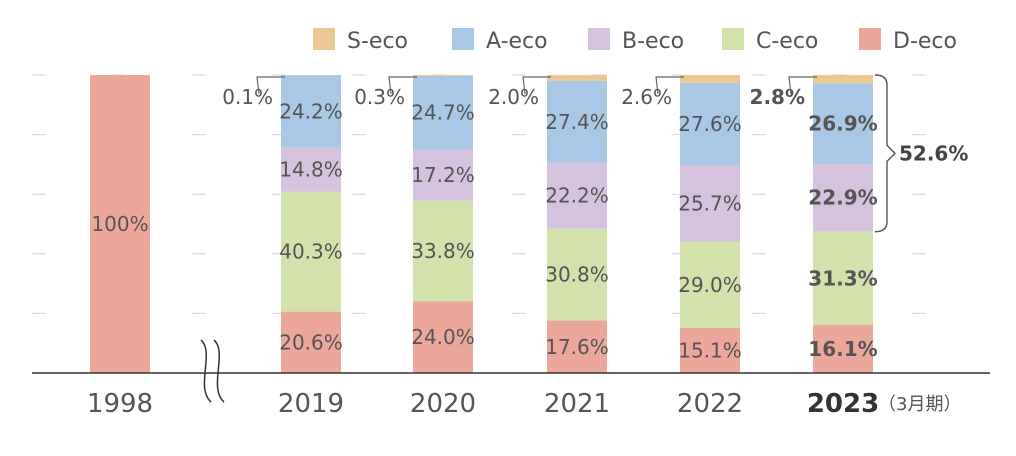  I want to click on data-label-b-eco: 25.7%, so click(710, 203).